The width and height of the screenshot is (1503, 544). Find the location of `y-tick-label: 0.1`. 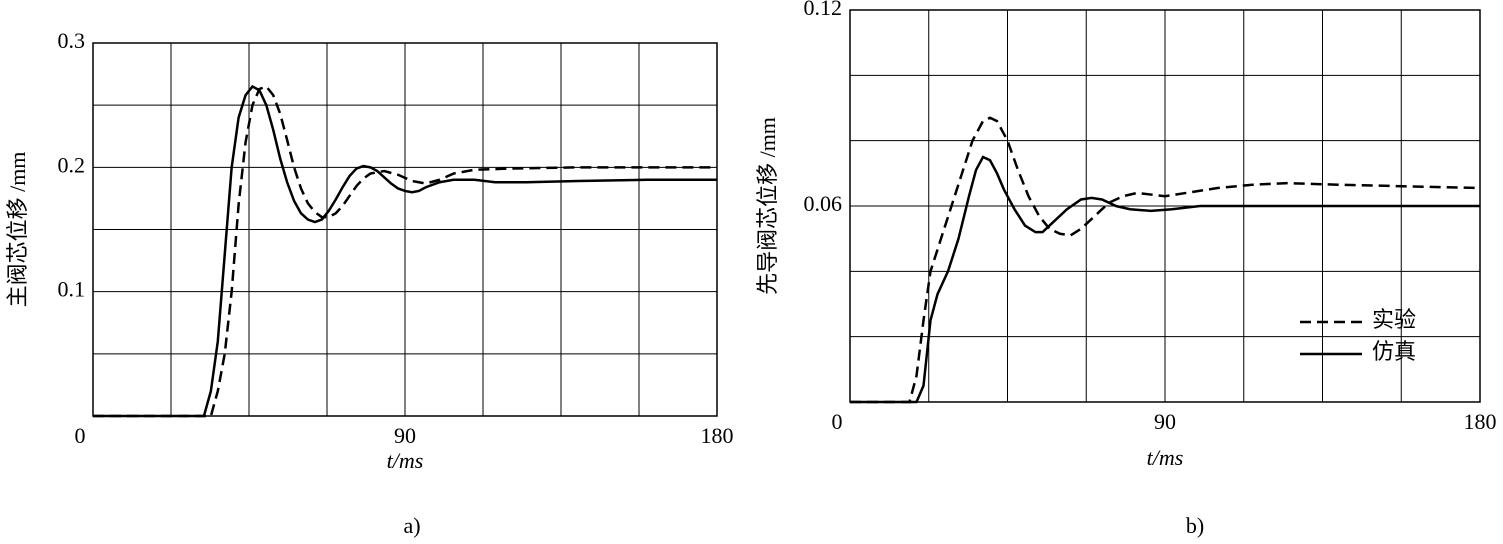

y-tick-label: 0.1 is located at coordinates (72, 289).